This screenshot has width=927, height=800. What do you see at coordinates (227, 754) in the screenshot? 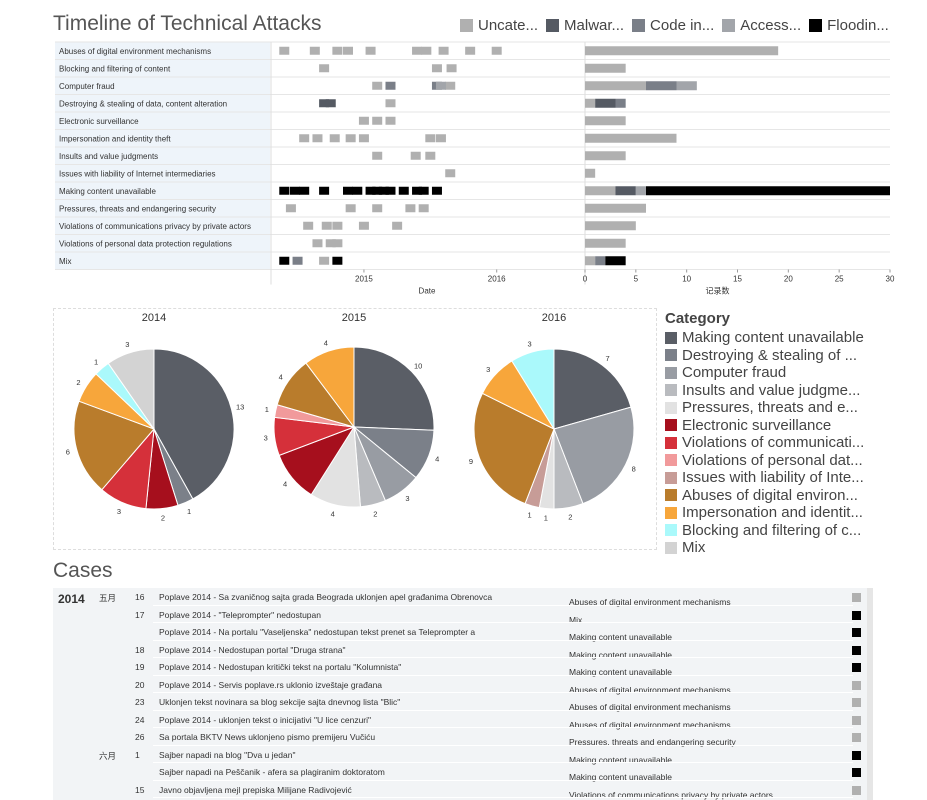
I see `case-title: Sajber napadi na blog "Dva u jedan"` at bounding box center [227, 754].